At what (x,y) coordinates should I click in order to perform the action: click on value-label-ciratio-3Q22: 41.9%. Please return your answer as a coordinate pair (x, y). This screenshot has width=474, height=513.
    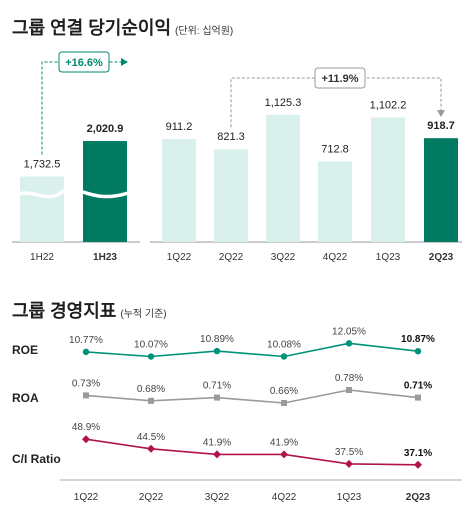
    Looking at the image, I should click on (217, 442).